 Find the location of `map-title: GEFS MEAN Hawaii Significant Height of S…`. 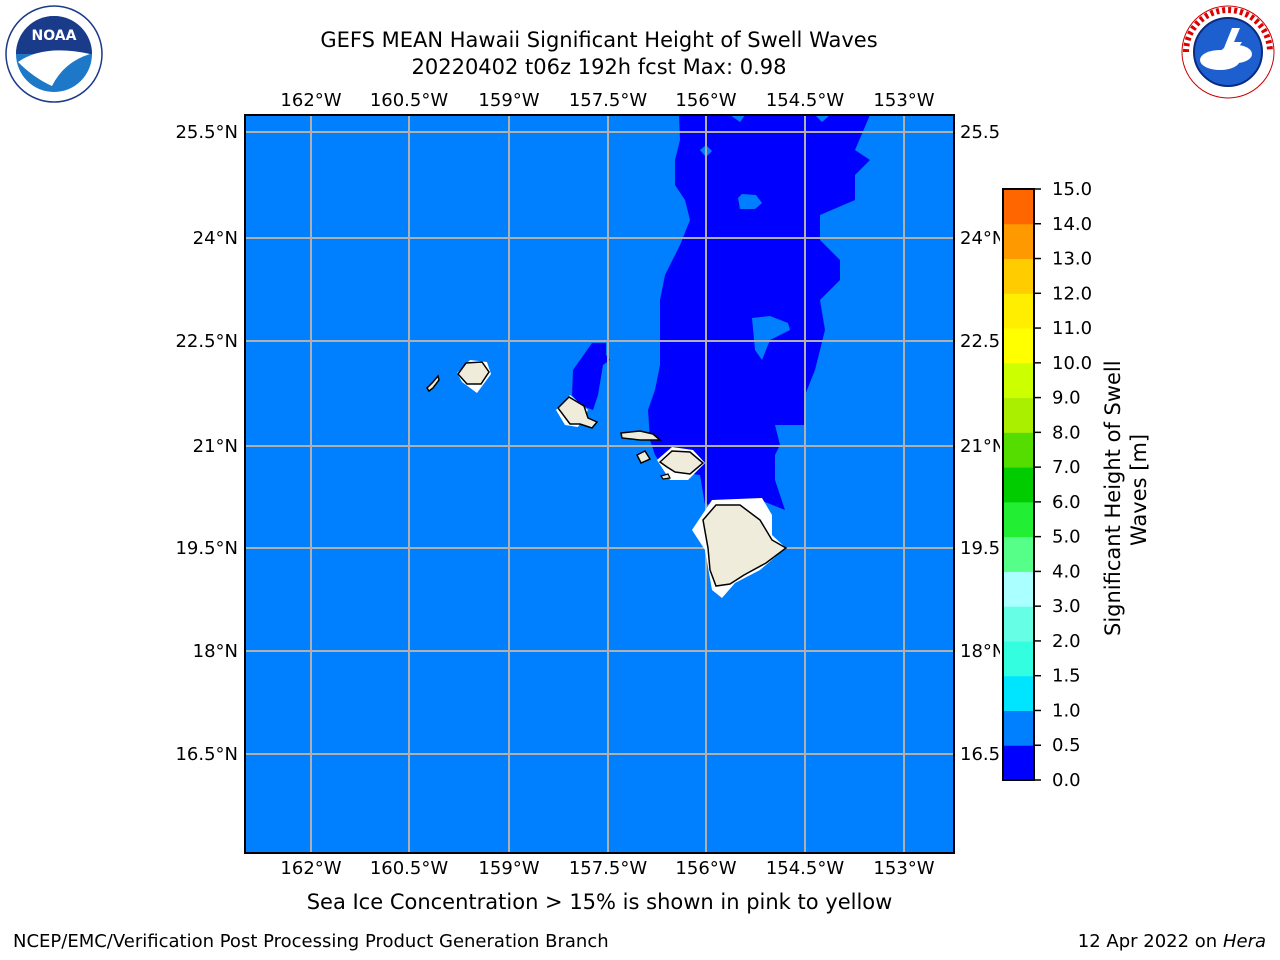

map-title: GEFS MEAN Hawaii Significant Height of S… is located at coordinates (599, 40).